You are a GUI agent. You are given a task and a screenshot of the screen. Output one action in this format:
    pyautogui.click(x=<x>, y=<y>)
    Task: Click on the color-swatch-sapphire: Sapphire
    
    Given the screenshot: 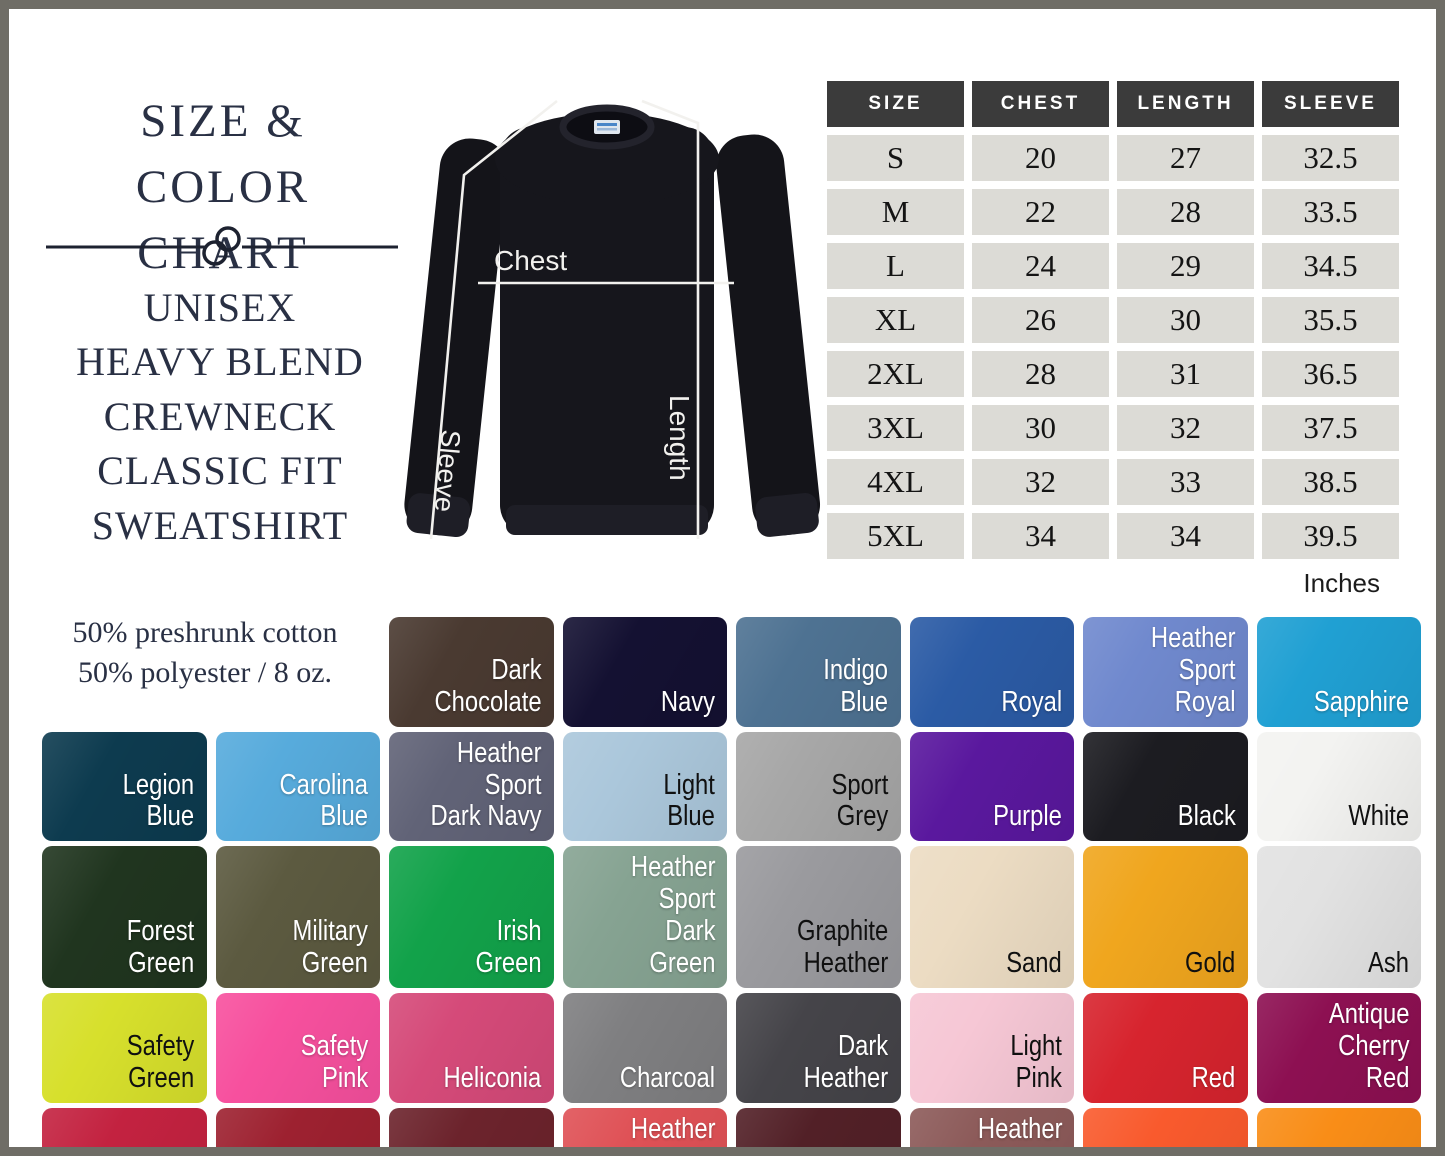 What is the action you would take?
    pyautogui.click(x=1338, y=672)
    